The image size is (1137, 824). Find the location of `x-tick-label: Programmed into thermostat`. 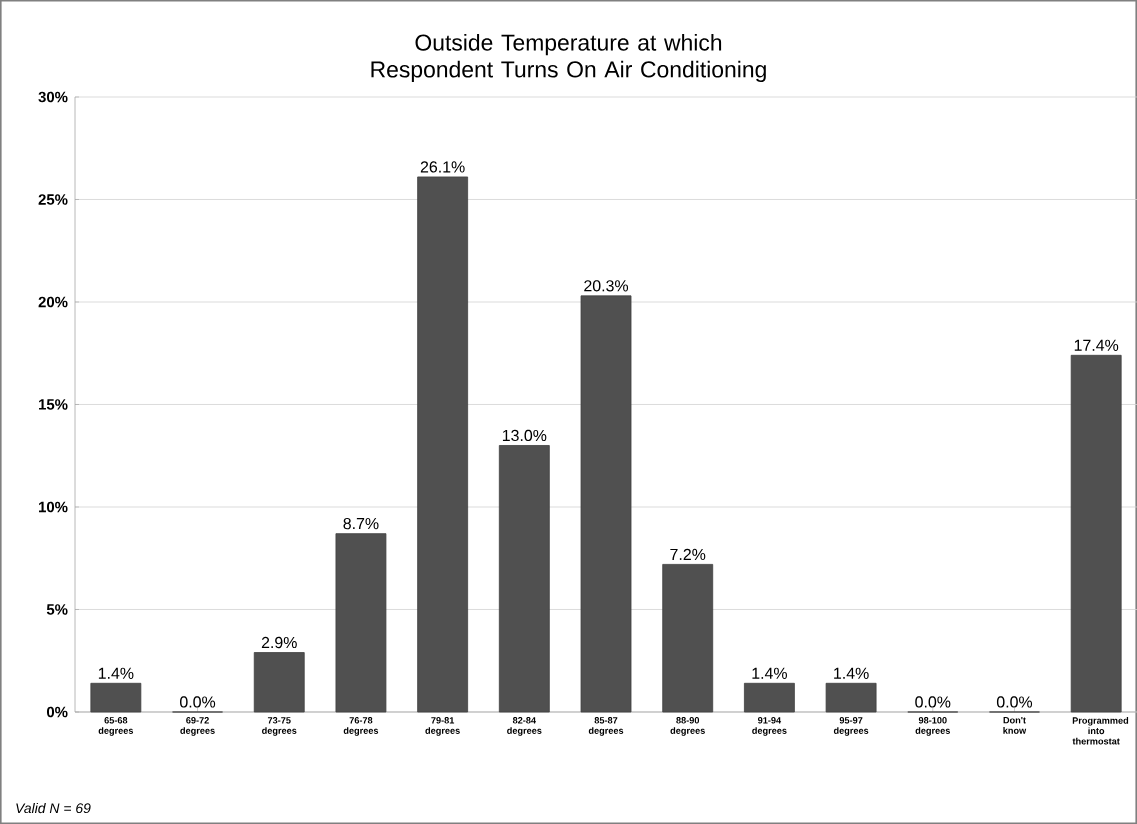

x-tick-label: Programmed into thermostat is located at coordinates (1100, 731).